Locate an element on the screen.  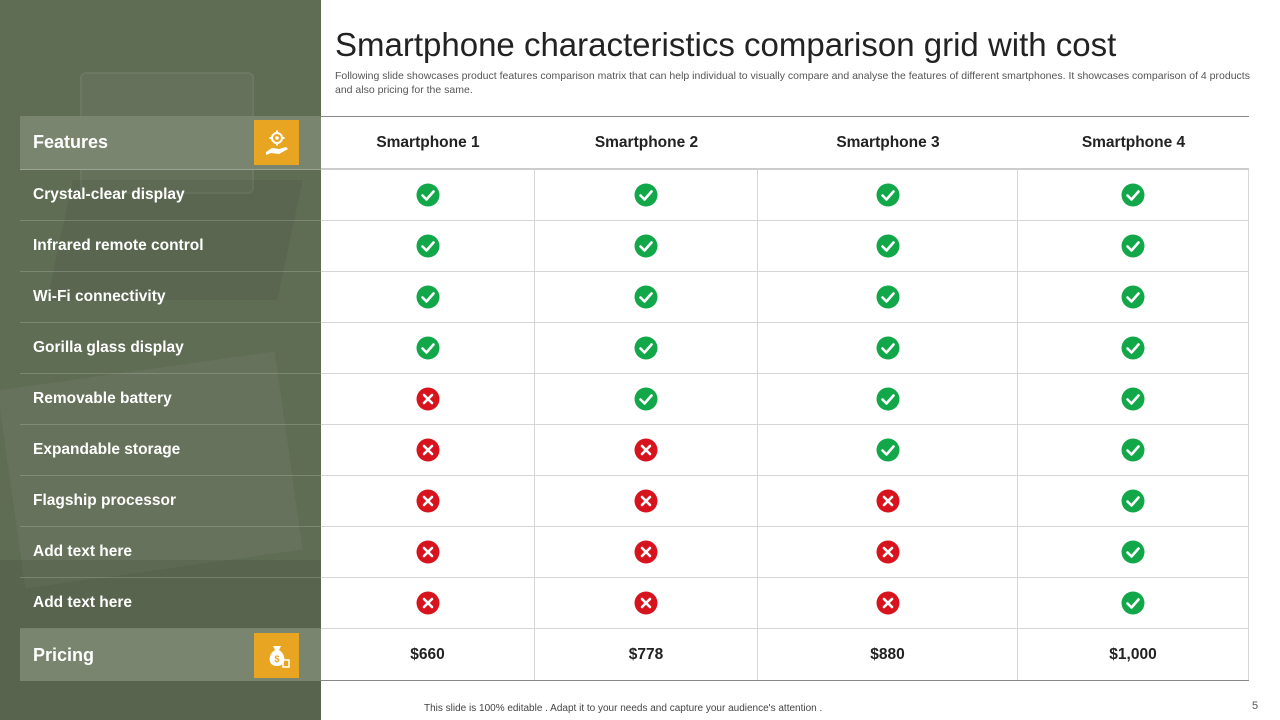
price-cell: $778 is located at coordinates (646, 654).